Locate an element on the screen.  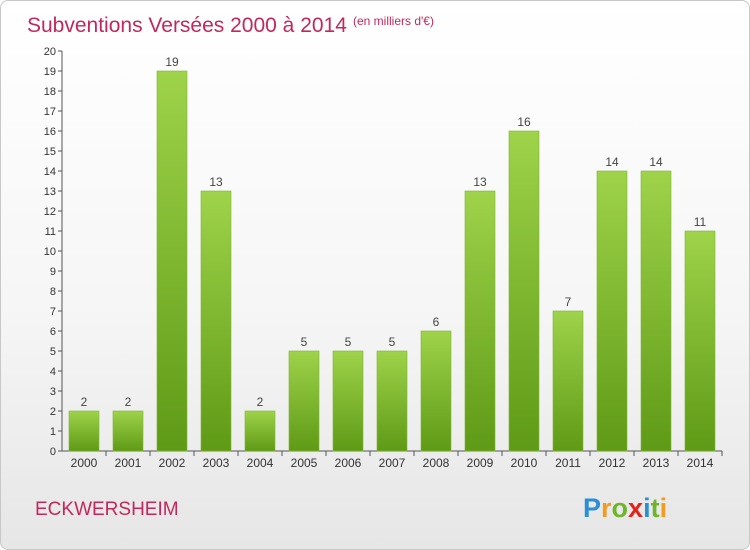
y-tick-label: 18 is located at coordinates (50, 92).